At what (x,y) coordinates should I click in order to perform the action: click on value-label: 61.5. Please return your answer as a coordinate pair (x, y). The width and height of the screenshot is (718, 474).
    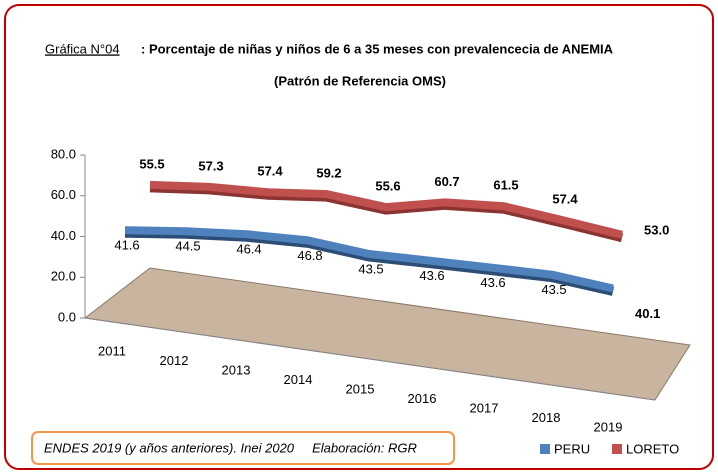
    Looking at the image, I should click on (505, 185).